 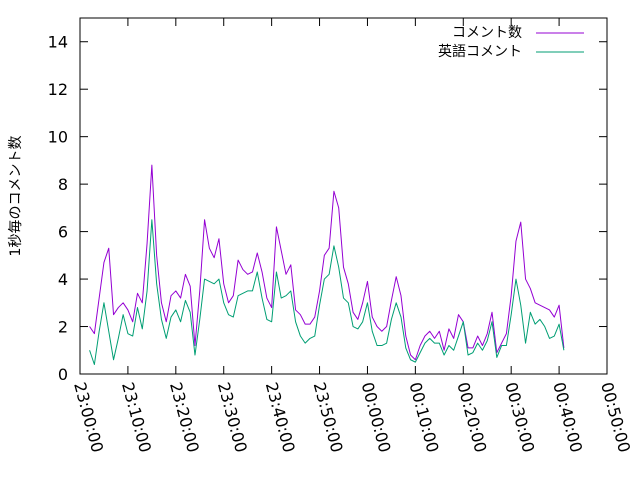 What do you see at coordinates (16, 196) in the screenshot?
I see `y-axis-label: 1秒毎のコメント数` at bounding box center [16, 196].